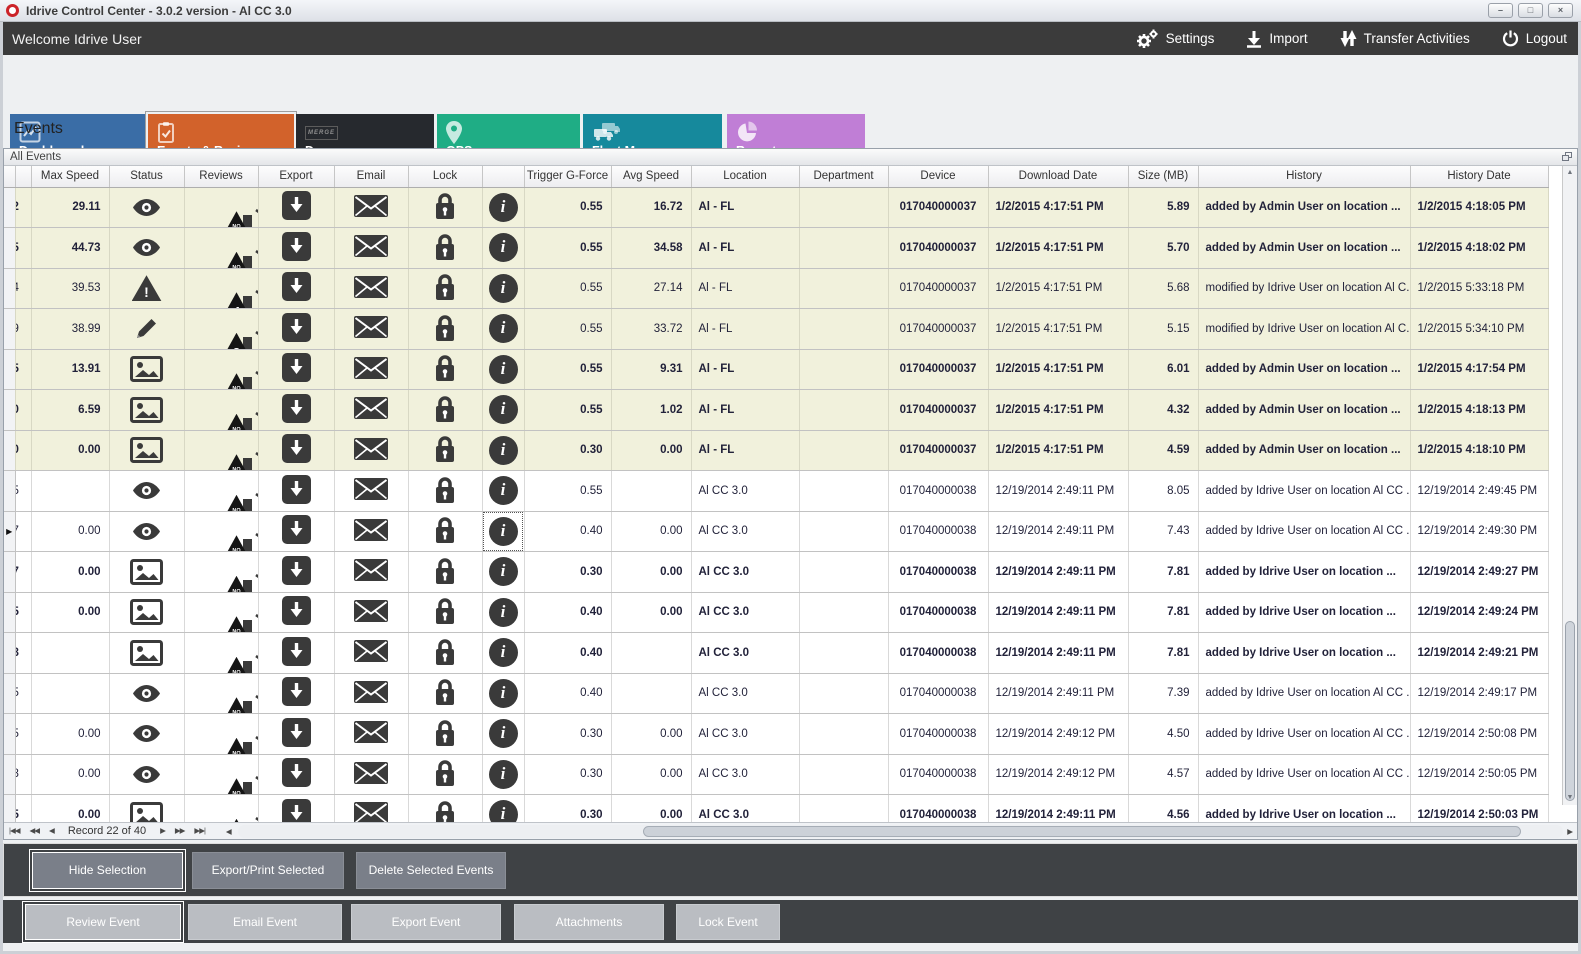 The height and width of the screenshot is (954, 1581). Describe the element at coordinates (1405, 38) in the screenshot. I see `transfer-activities-button: Transfer Activities` at that location.